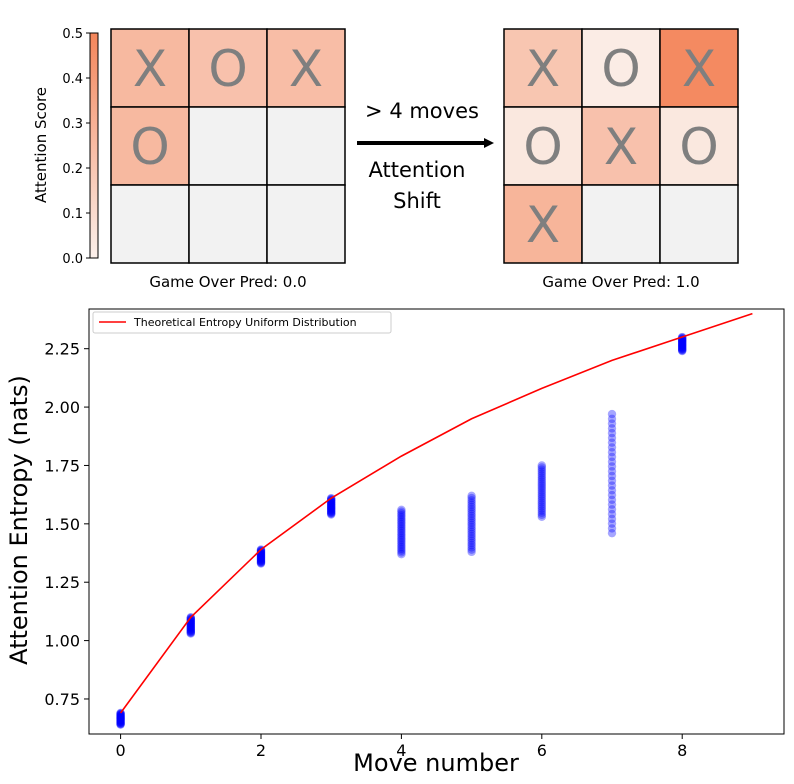 The image size is (794, 784). What do you see at coordinates (436, 763) in the screenshot?
I see `x-axis-label: Move number` at bounding box center [436, 763].